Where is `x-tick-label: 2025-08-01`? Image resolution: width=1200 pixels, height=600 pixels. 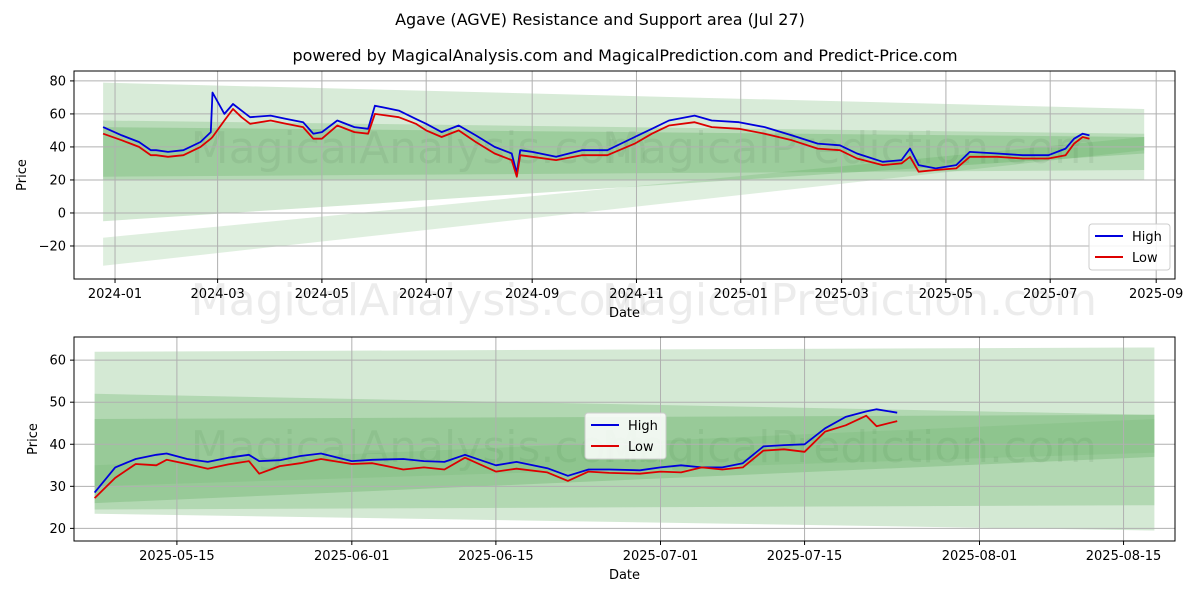
x-tick-label: 2025-08-01 is located at coordinates (980, 556).